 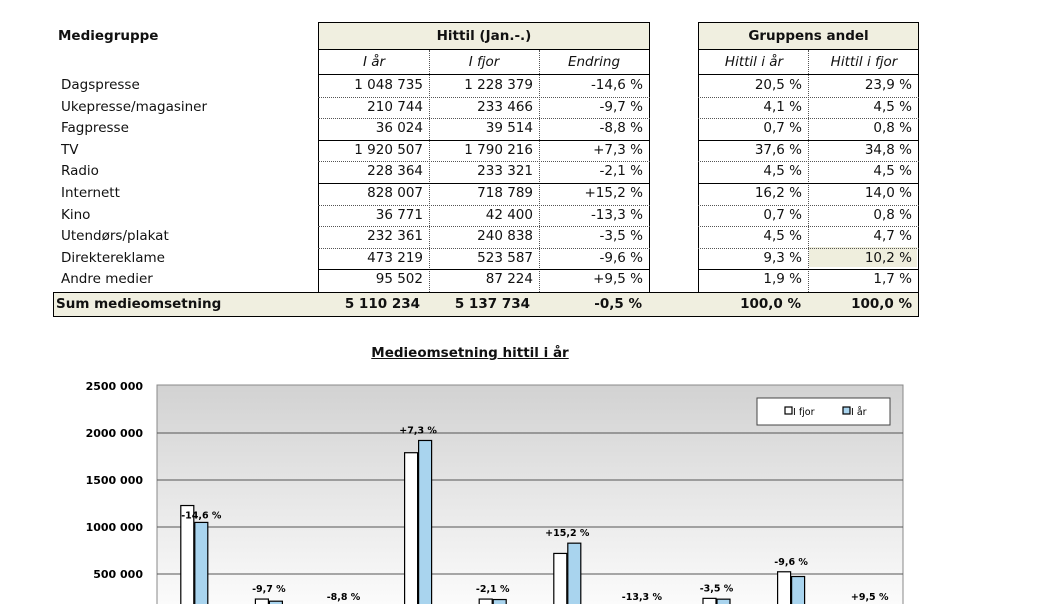 I want to click on cell-andel-iar: 1,9 %, so click(x=782, y=279).